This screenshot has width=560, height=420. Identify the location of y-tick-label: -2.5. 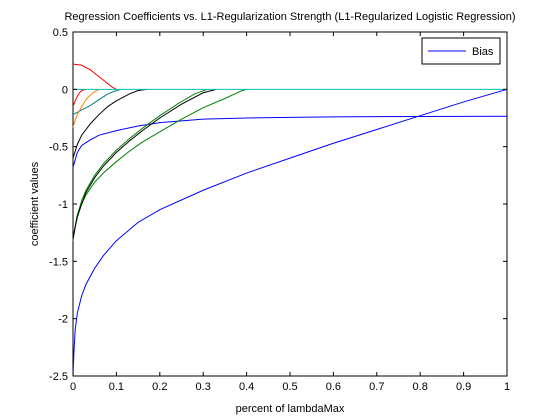
(58, 377).